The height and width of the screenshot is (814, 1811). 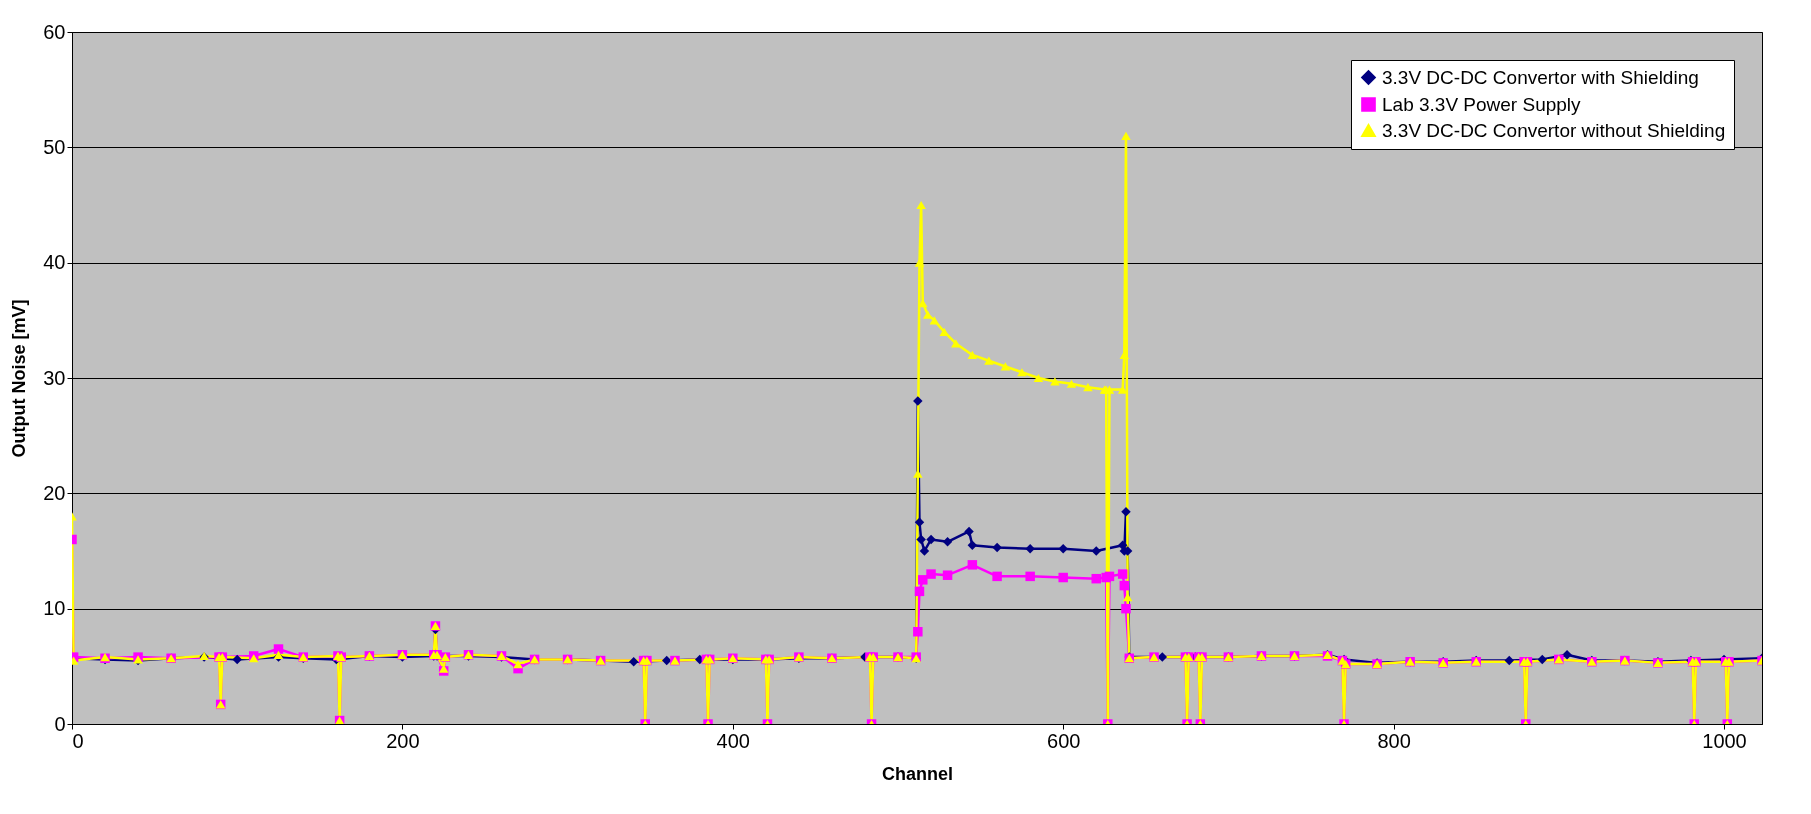 I want to click on x-tick-label: 400, so click(x=733, y=740).